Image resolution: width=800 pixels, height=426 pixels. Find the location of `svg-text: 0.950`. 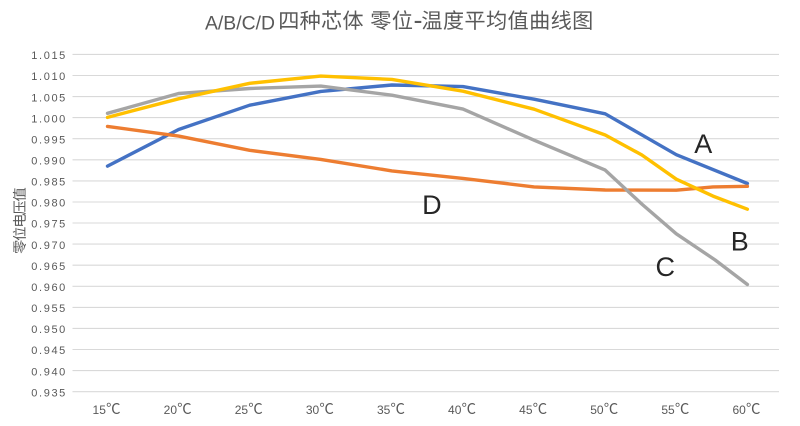

svg-text: 0.950 is located at coordinates (48, 330).